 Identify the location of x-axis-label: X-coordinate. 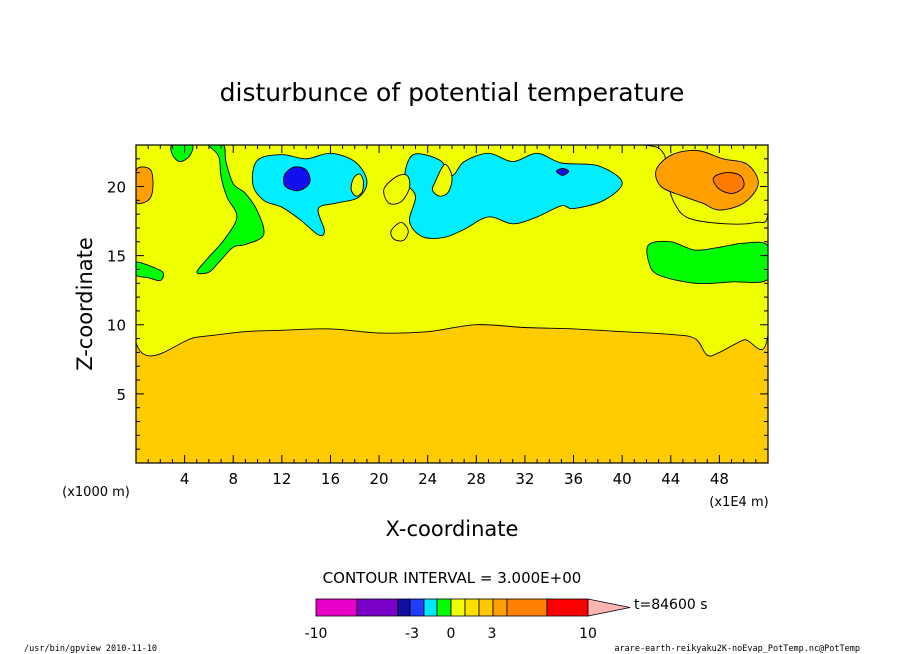
(452, 529).